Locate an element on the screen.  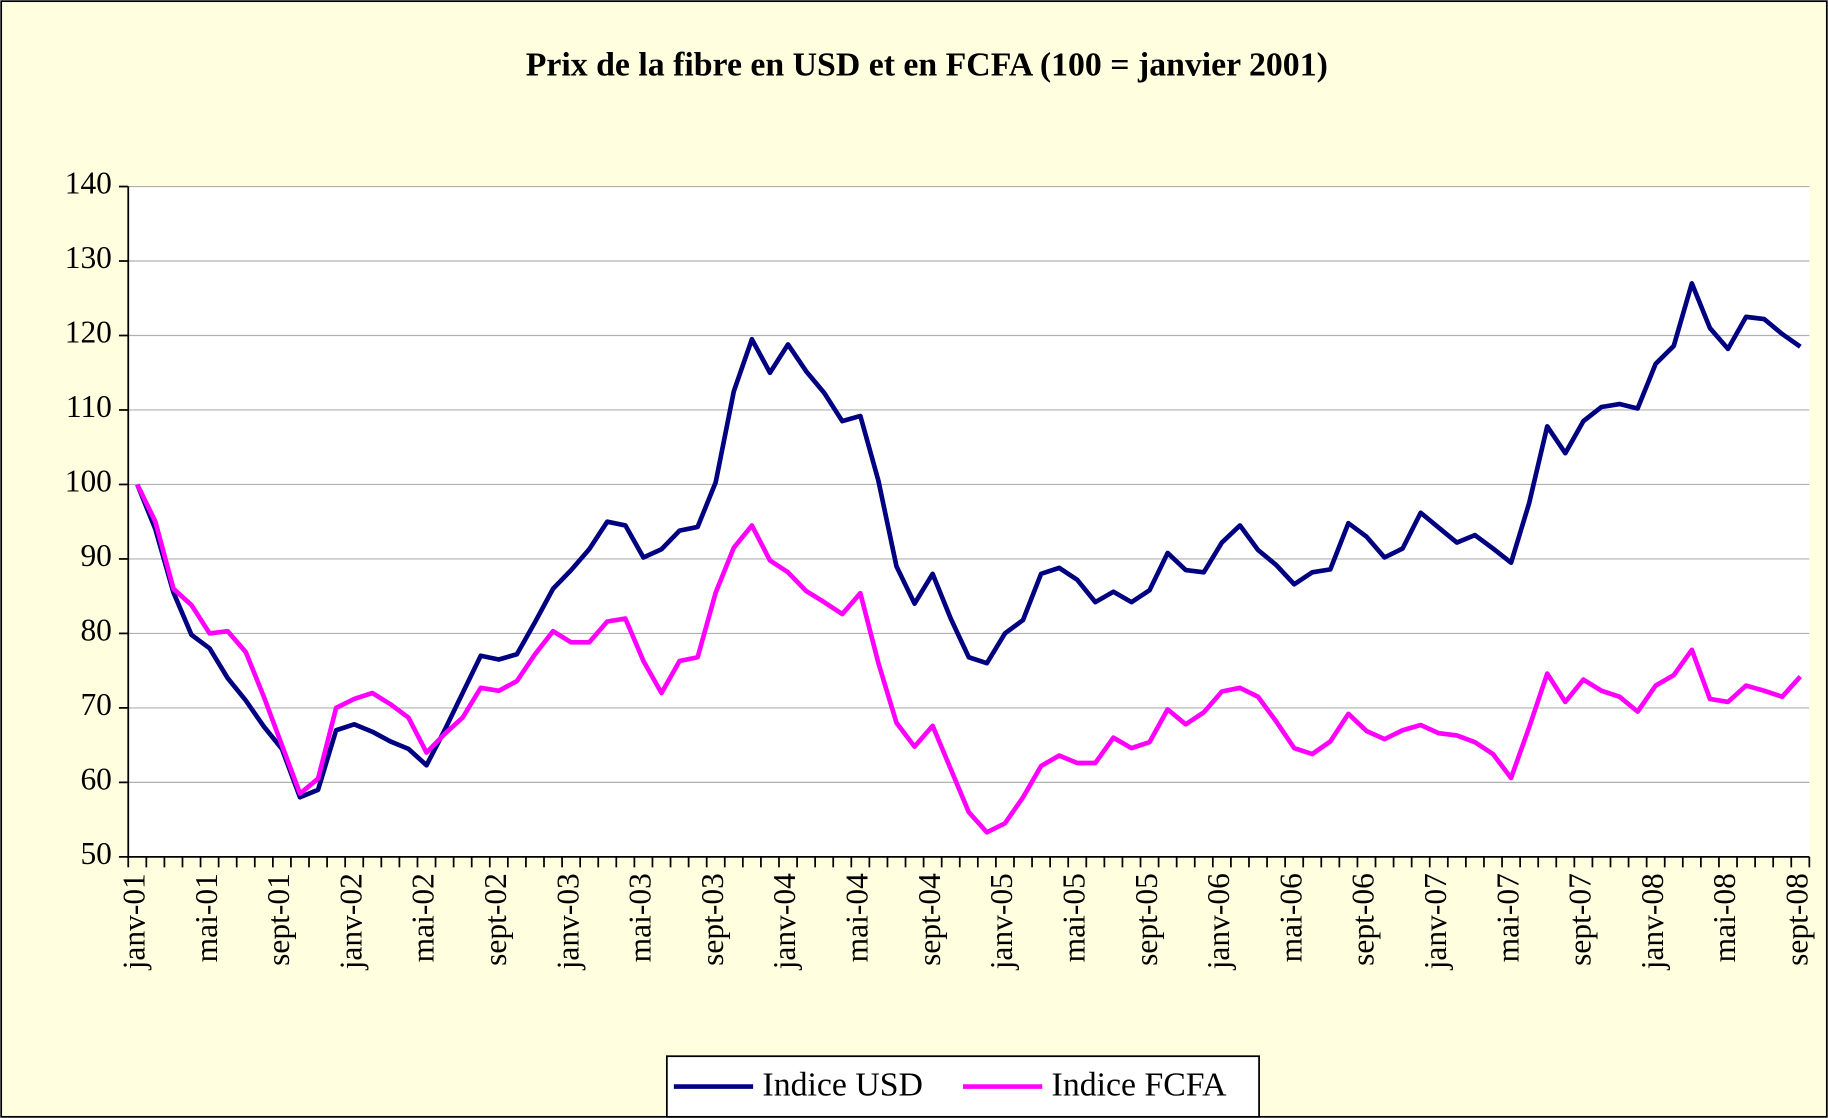
x-tick-label: sept-08 is located at coordinates (1797, 919).